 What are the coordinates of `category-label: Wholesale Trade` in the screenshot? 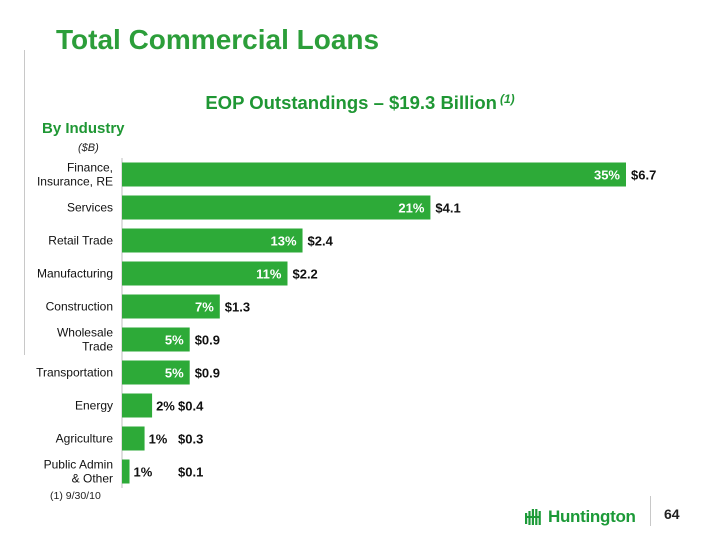 It's located at (85, 340).